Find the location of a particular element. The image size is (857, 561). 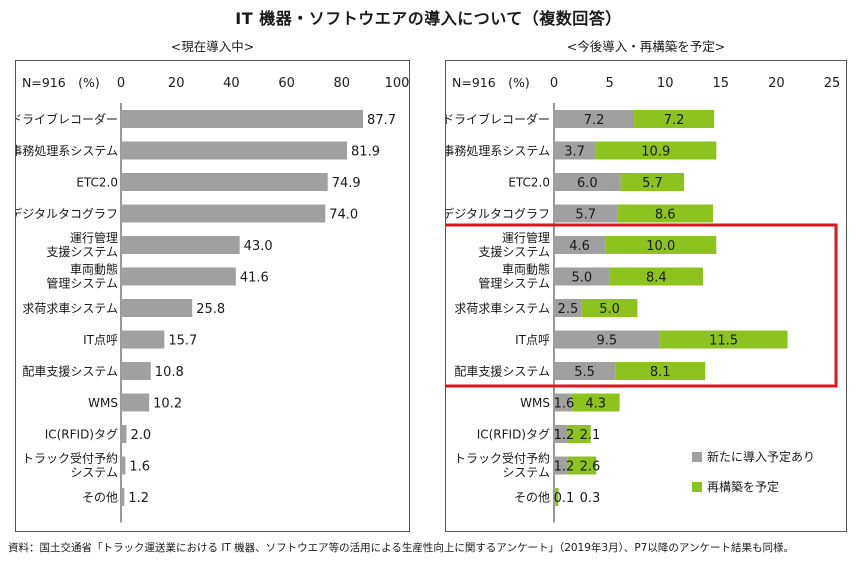

highlight-box is located at coordinates (642, 305).